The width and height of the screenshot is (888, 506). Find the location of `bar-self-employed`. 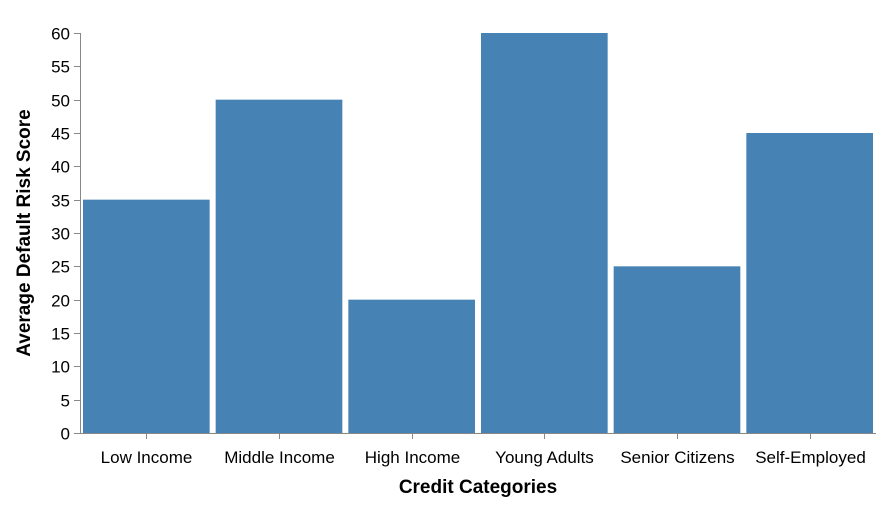

bar-self-employed is located at coordinates (809, 283).